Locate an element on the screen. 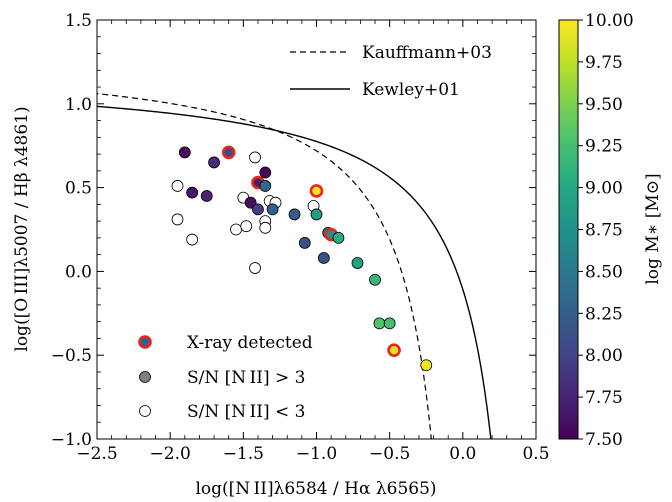 This screenshot has height=502, width=672. colorbar-tick-label: 7.75 is located at coordinates (604, 398).